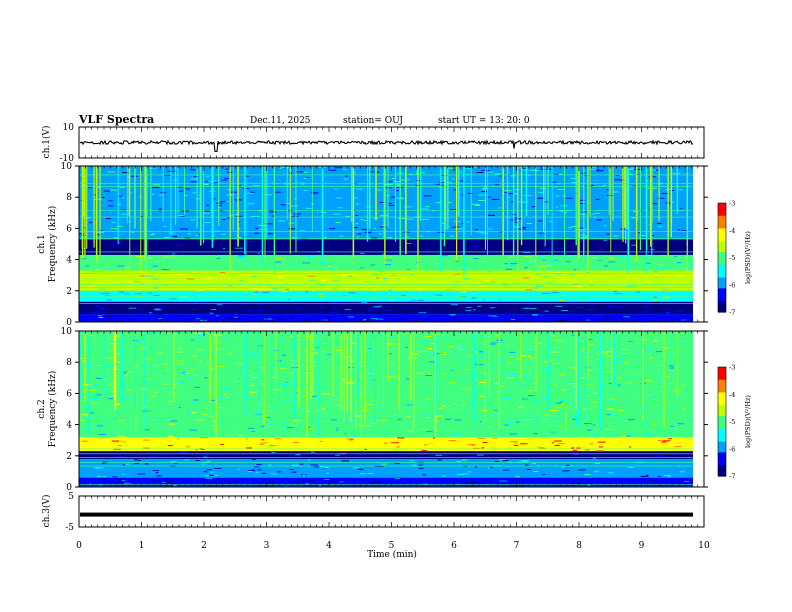 This screenshot has height=612, width=792. What do you see at coordinates (386, 308) in the screenshot?
I see `ch1-spectrogram-band` at bounding box center [386, 308].